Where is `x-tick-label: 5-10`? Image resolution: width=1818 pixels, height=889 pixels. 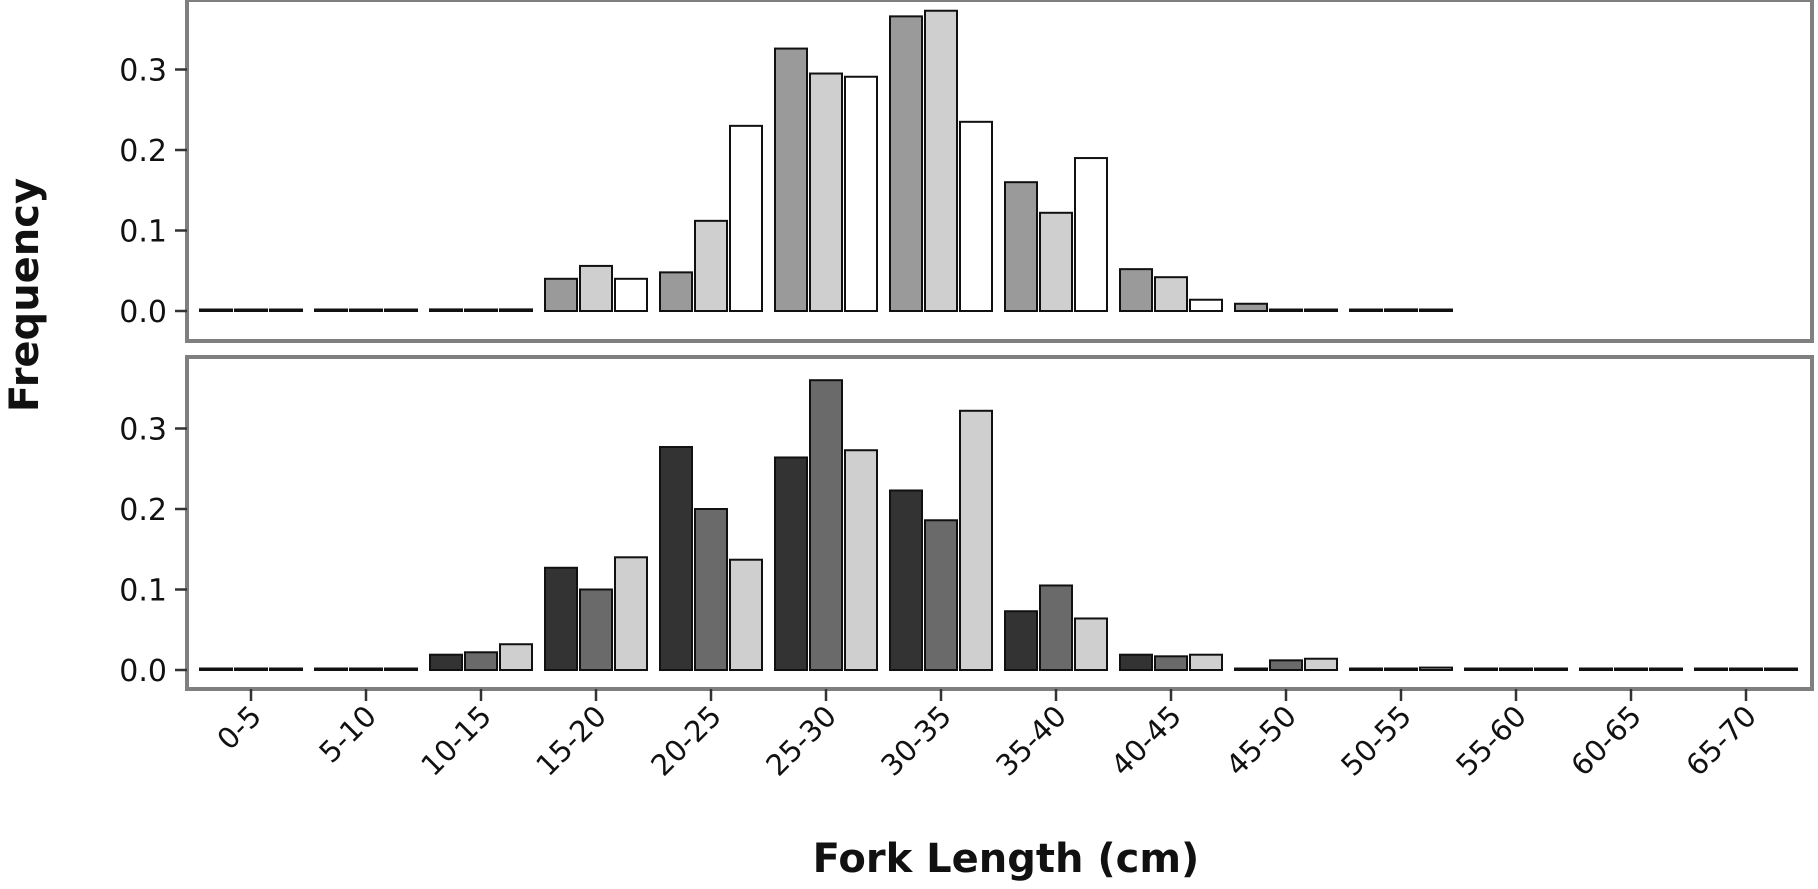
x-tick-label: 5-10 is located at coordinates (347, 734).